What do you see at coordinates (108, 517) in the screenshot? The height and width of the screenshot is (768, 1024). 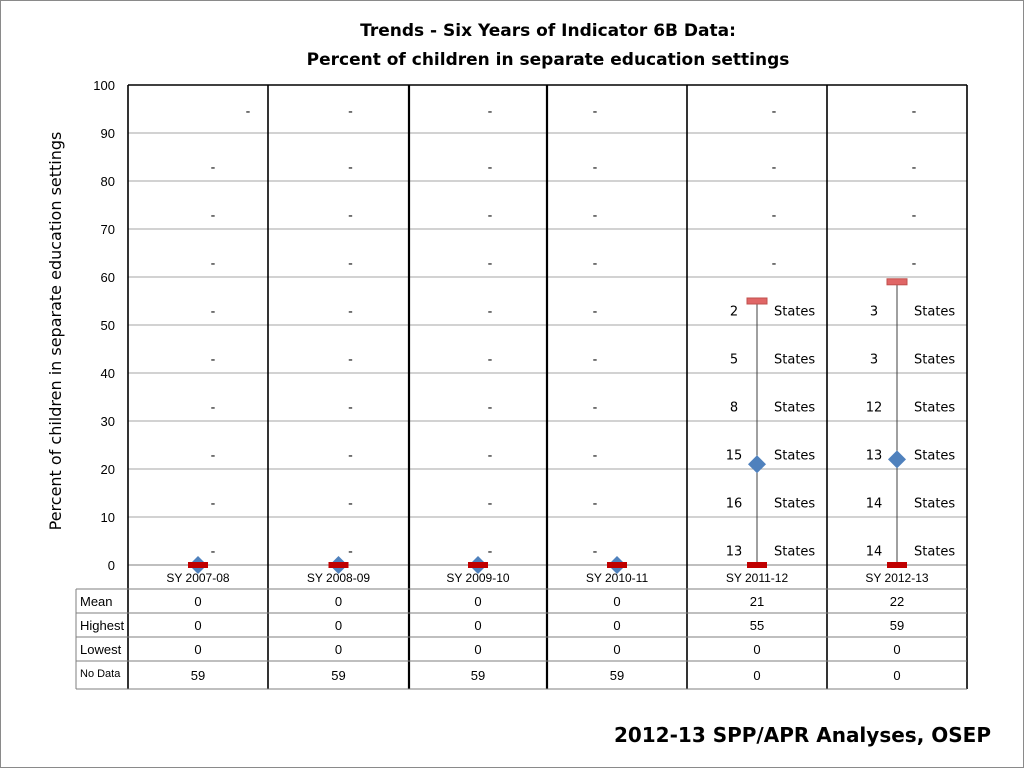 I see `y-tick-label: 10` at bounding box center [108, 517].